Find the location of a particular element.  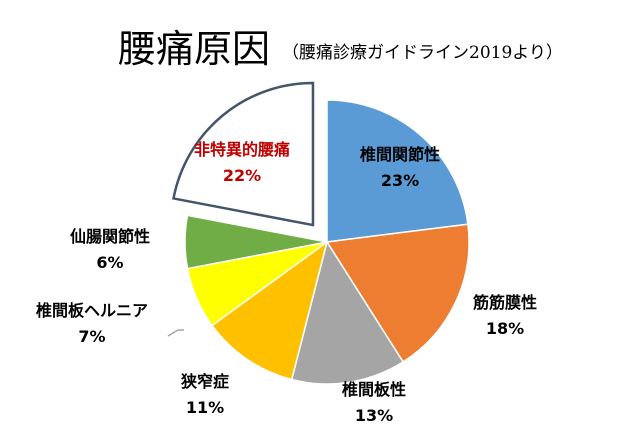

slice-label: 仙腸関節性 is located at coordinates (110, 236).